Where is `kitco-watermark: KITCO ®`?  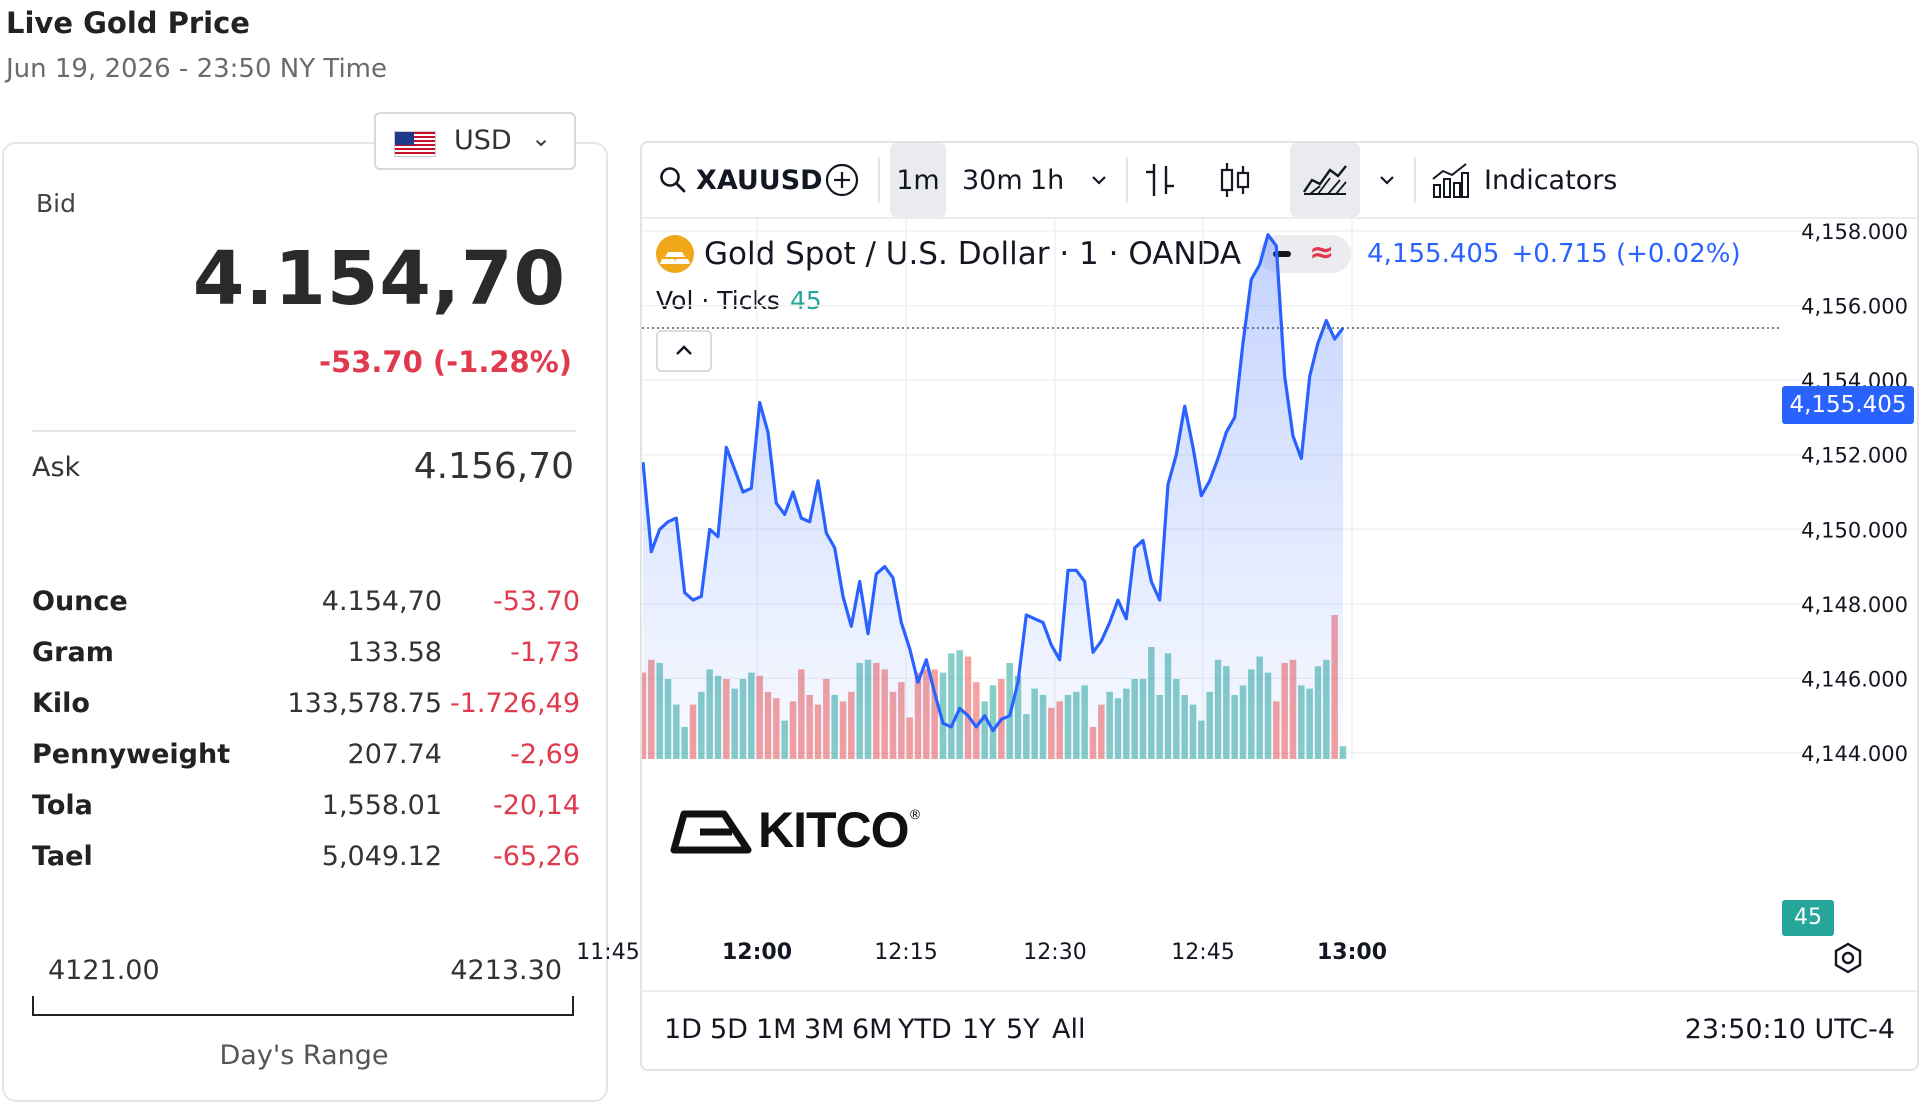
kitco-watermark: KITCO ® is located at coordinates (796, 830).